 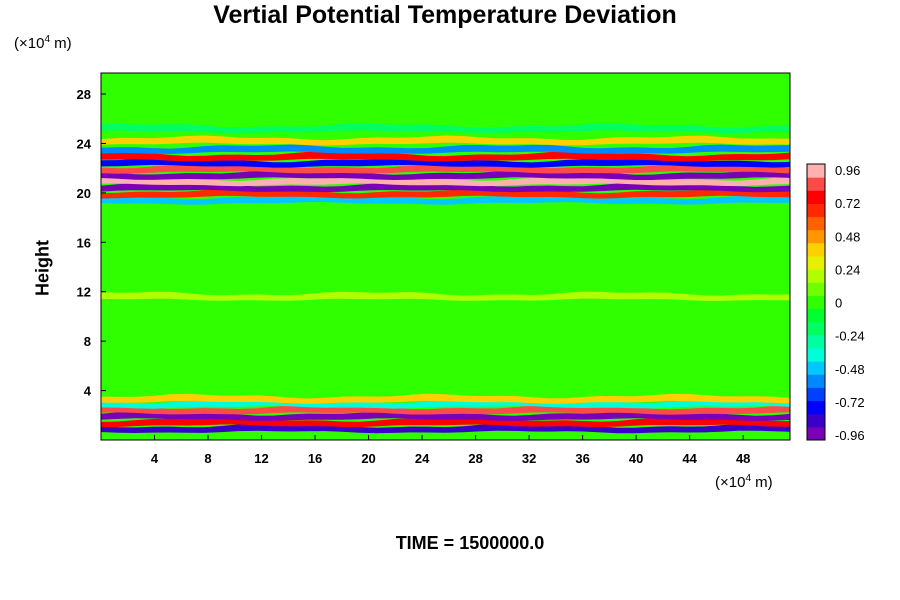 What do you see at coordinates (850, 336) in the screenshot?
I see `colorbar-label: -0.24` at bounding box center [850, 336].